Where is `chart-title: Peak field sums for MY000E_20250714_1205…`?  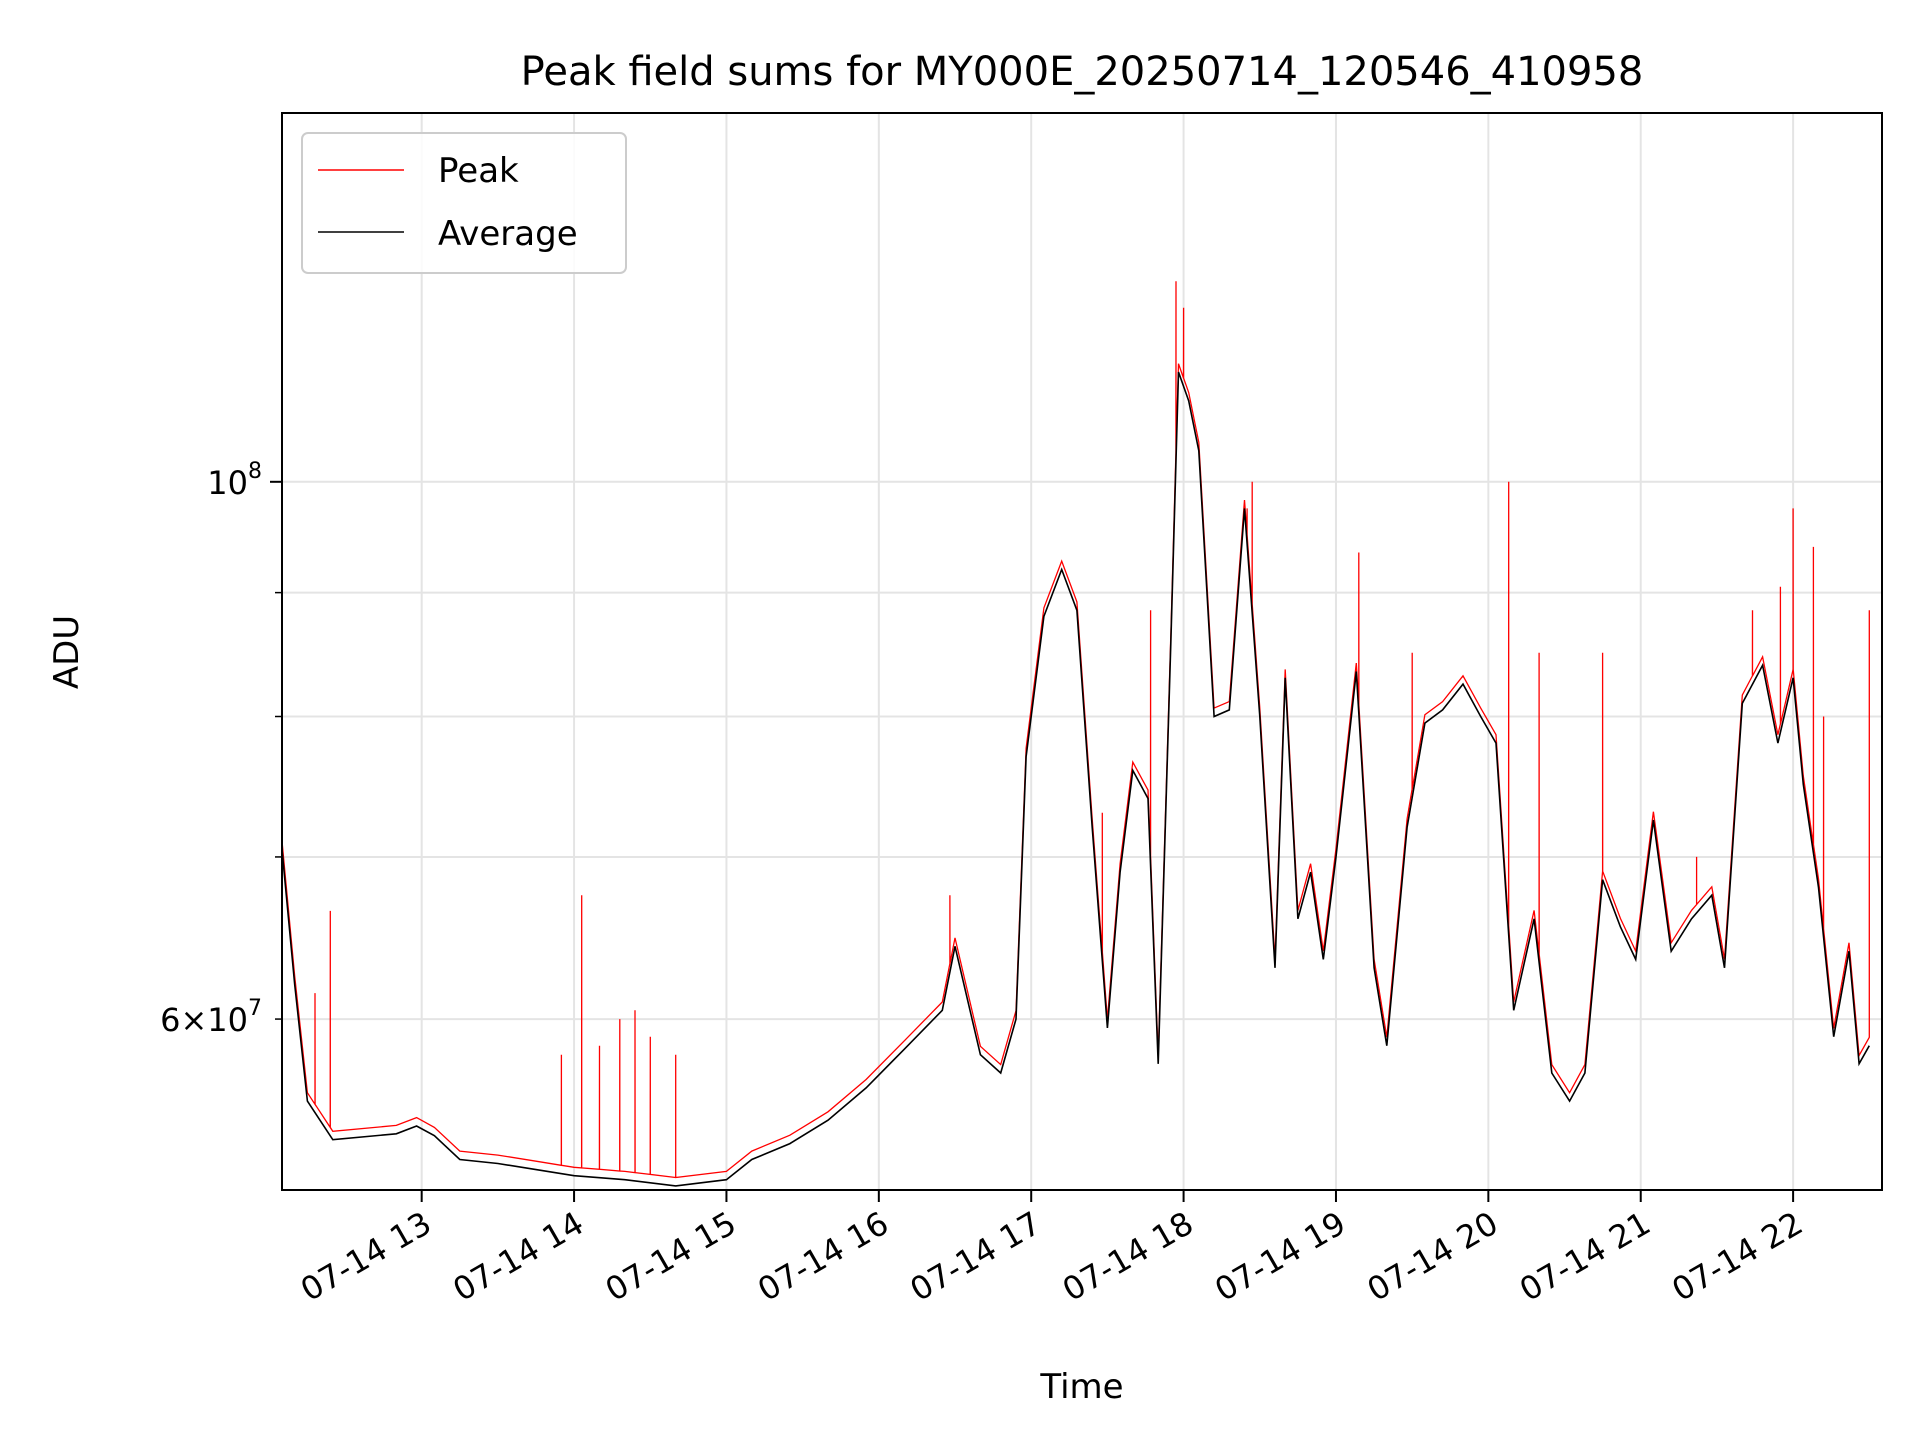 chart-title: Peak field sums for MY000E_20250714_1205… is located at coordinates (1082, 72).